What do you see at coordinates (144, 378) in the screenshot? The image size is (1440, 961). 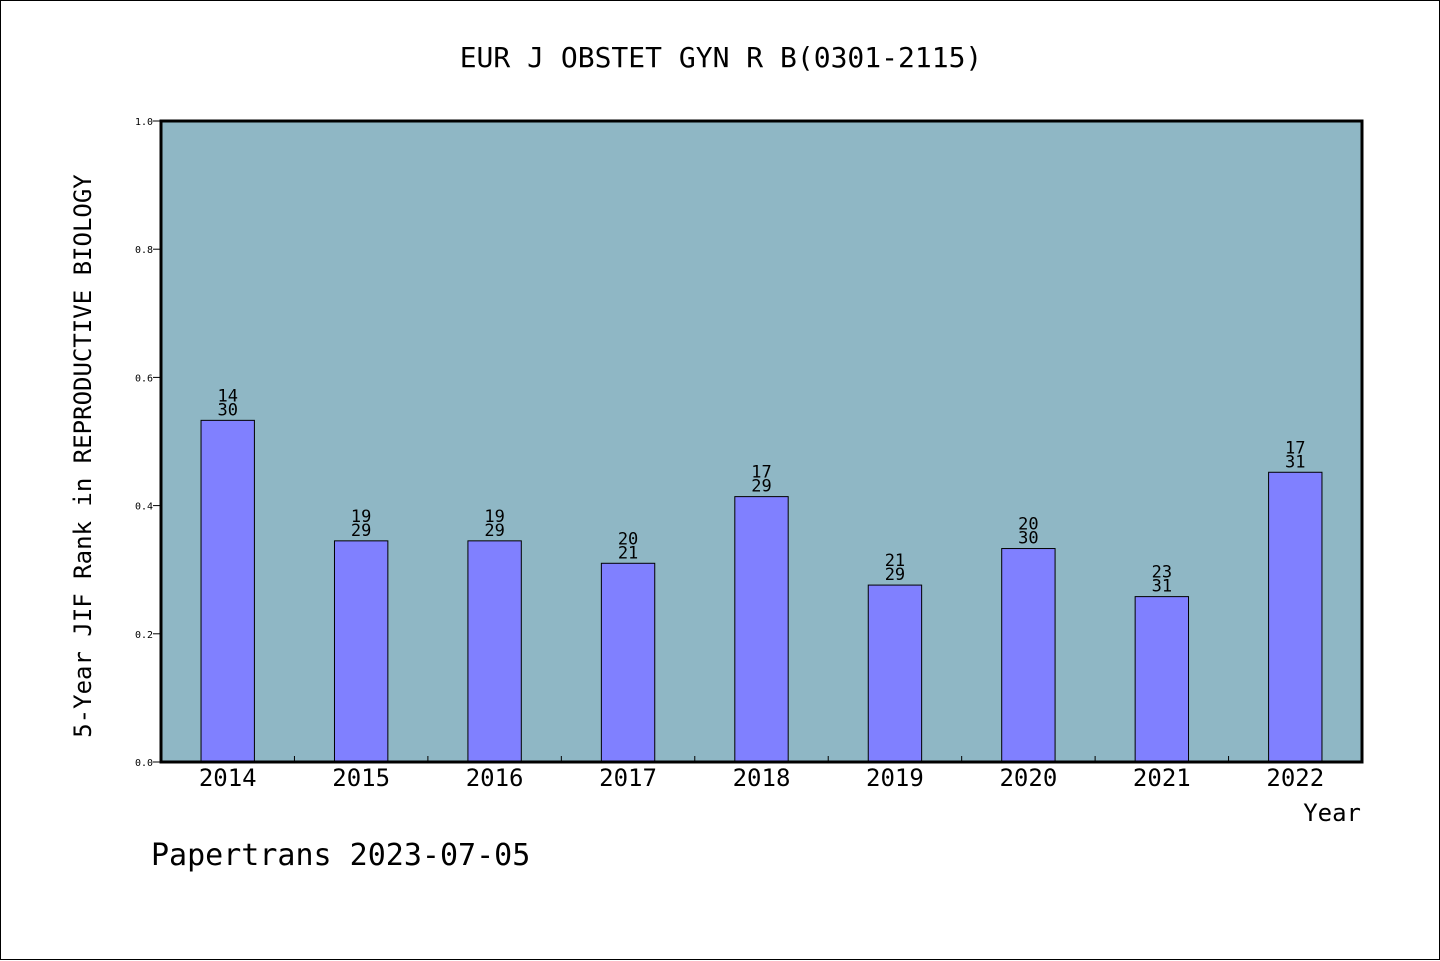 I see `y-tick-label: 0.6` at bounding box center [144, 378].